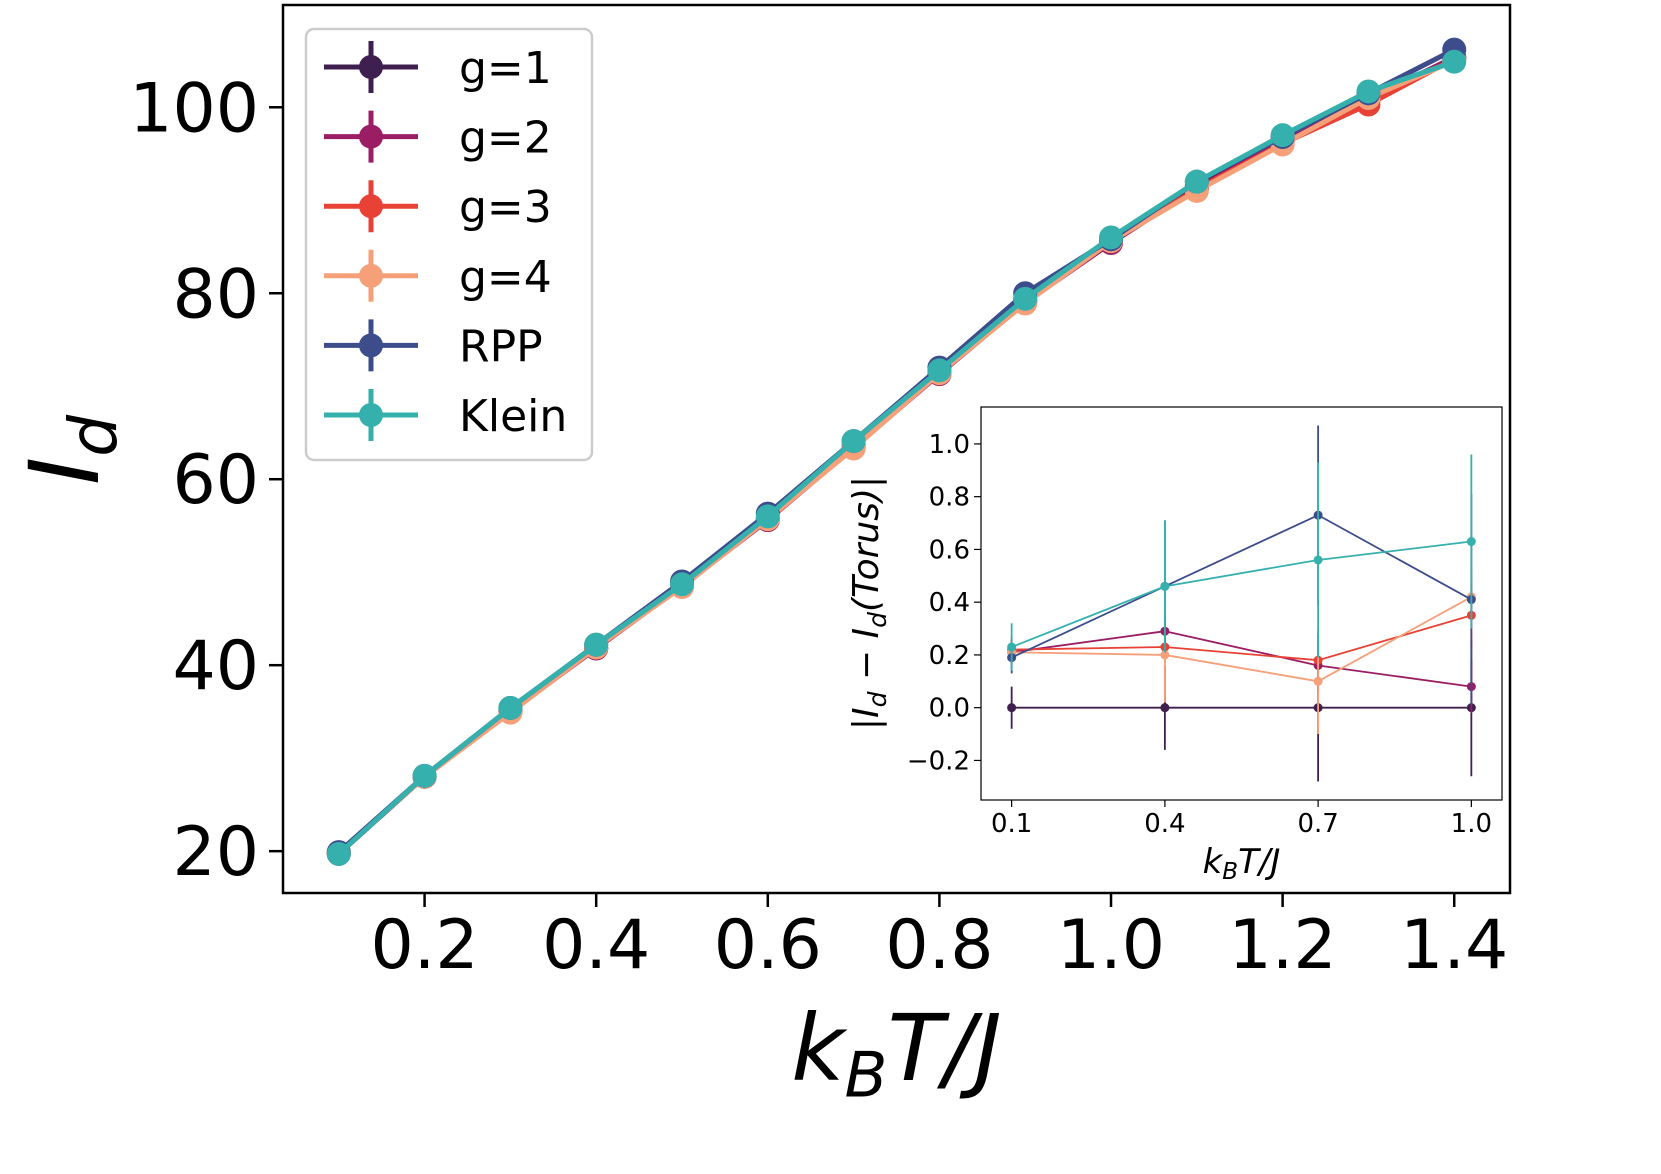 This screenshot has width=1661, height=1174. I want to click on x-tick-label: 0.4, so click(596, 945).